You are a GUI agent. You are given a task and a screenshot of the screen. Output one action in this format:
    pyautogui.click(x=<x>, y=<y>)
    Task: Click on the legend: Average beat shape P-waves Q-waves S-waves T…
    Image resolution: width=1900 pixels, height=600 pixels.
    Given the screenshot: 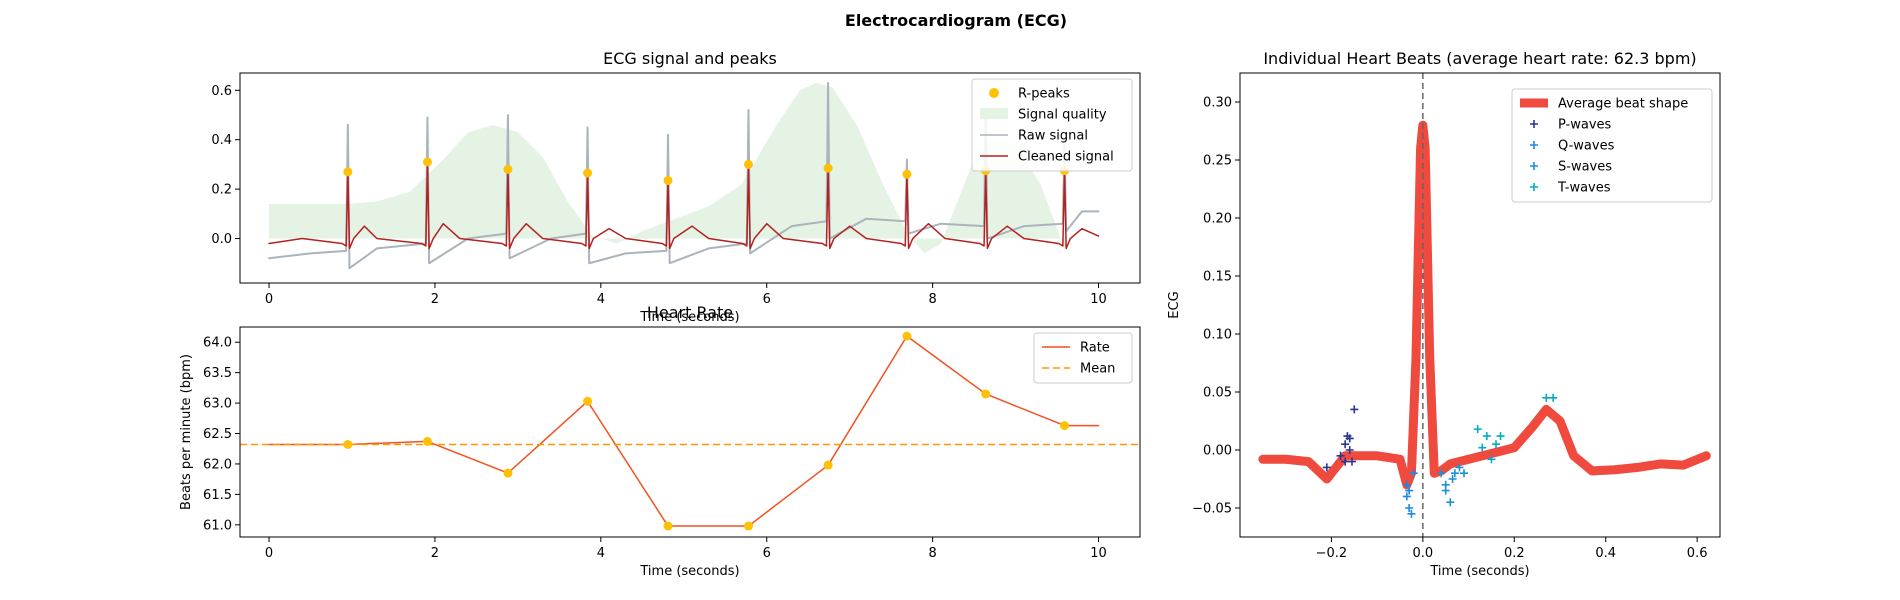 What is the action you would take?
    pyautogui.click(x=1612, y=145)
    